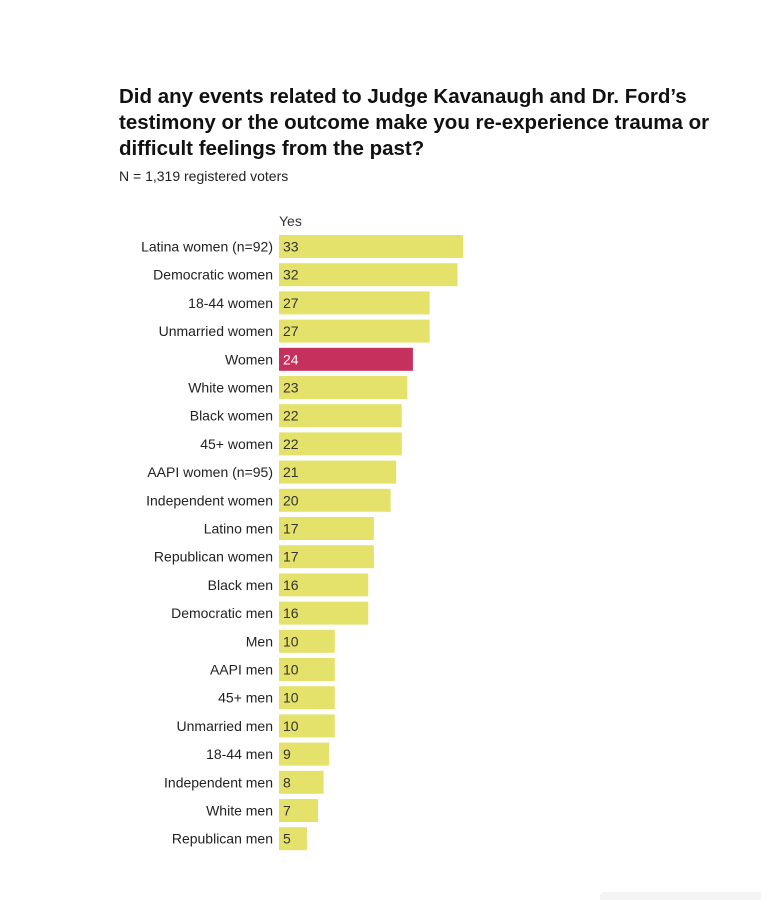  I want to click on bar-row: White women 23, so click(298, 387).